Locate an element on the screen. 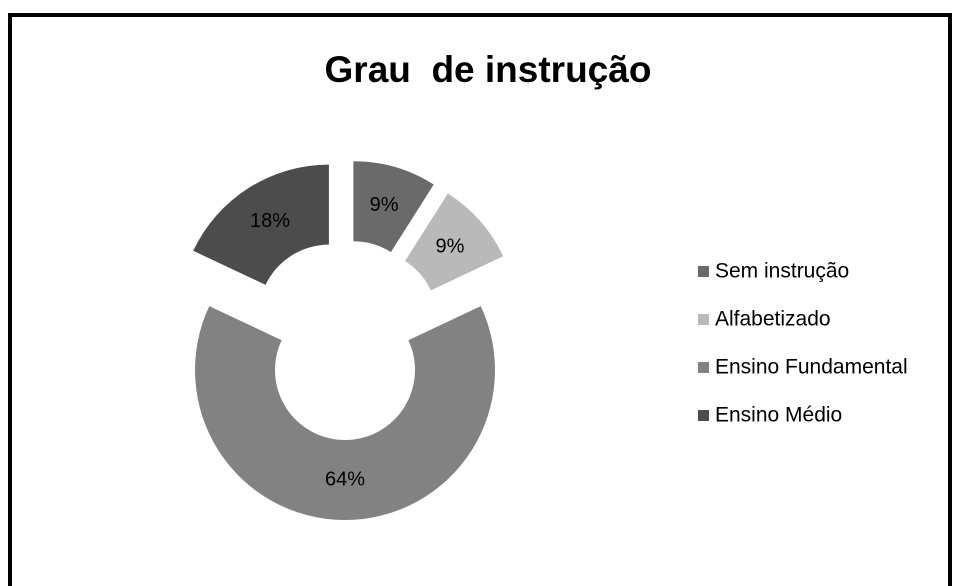  legend-label: Ensino Fundamental is located at coordinates (811, 367).